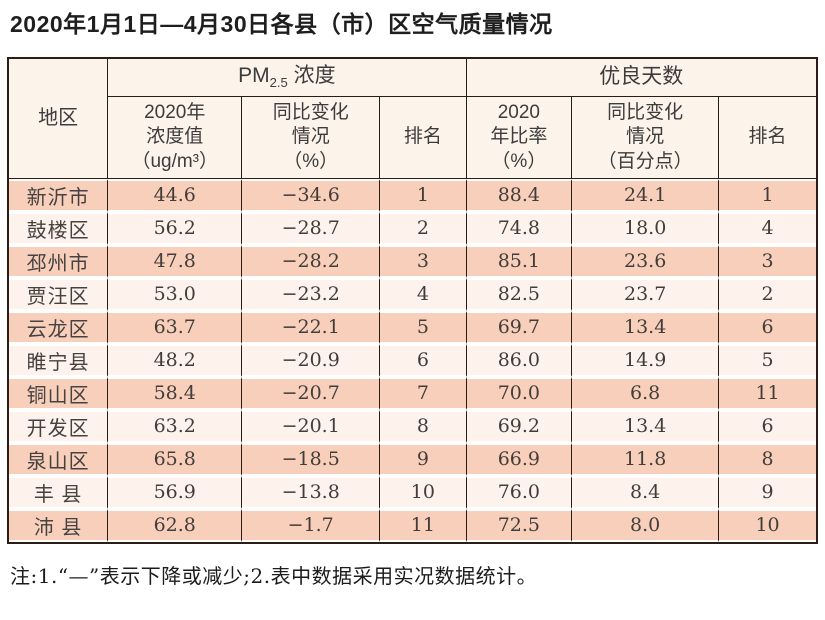 The width and height of the screenshot is (825, 620). What do you see at coordinates (278, 83) in the screenshot?
I see `pm25-label-subscript: 2.5` at bounding box center [278, 83].